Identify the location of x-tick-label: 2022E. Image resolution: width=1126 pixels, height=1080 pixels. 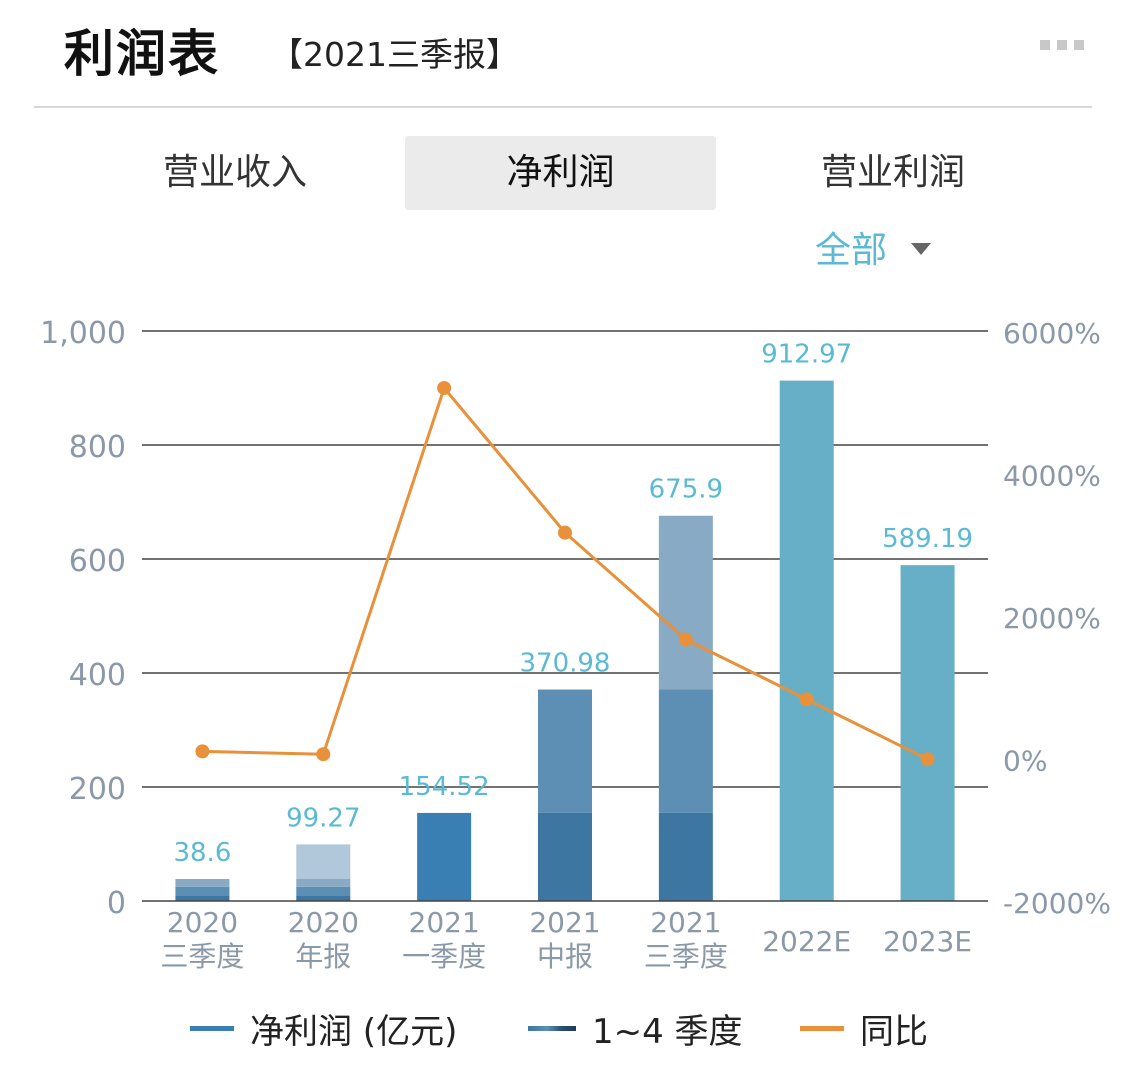
(806, 941).